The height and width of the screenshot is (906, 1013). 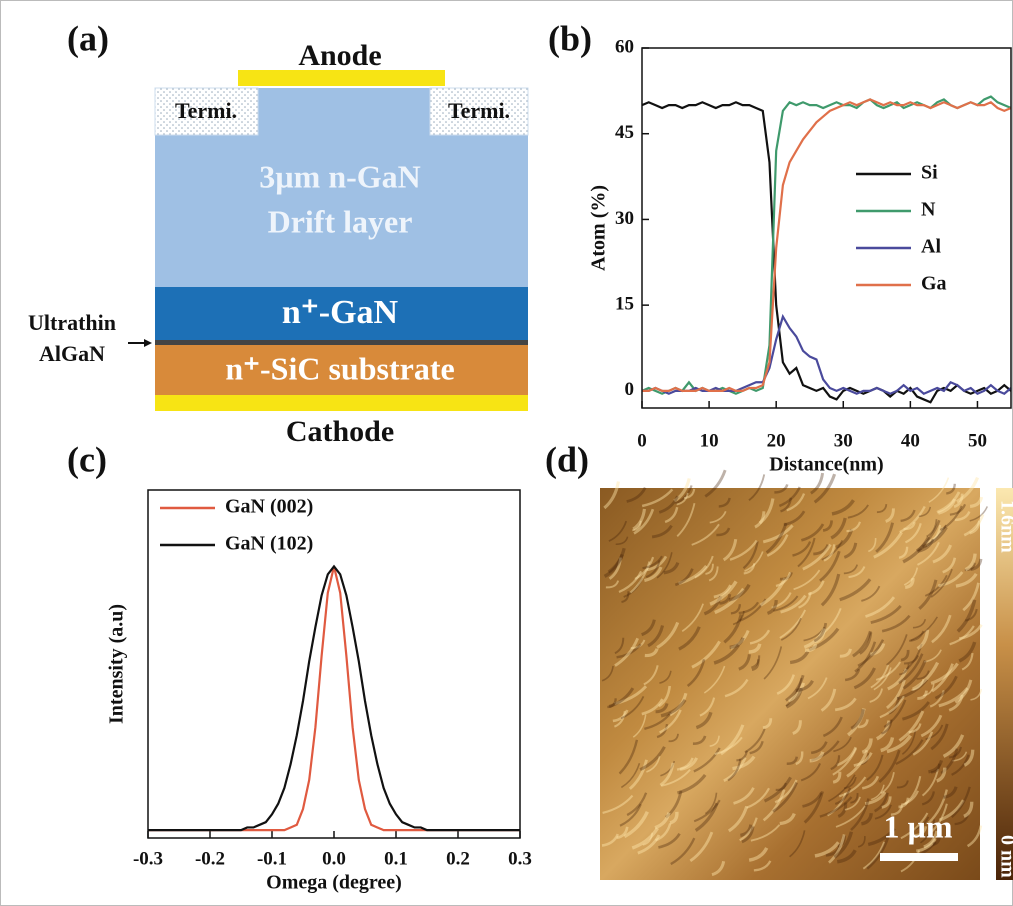 I want to click on y-axis-title: Intensity (a.u), so click(x=117, y=664).